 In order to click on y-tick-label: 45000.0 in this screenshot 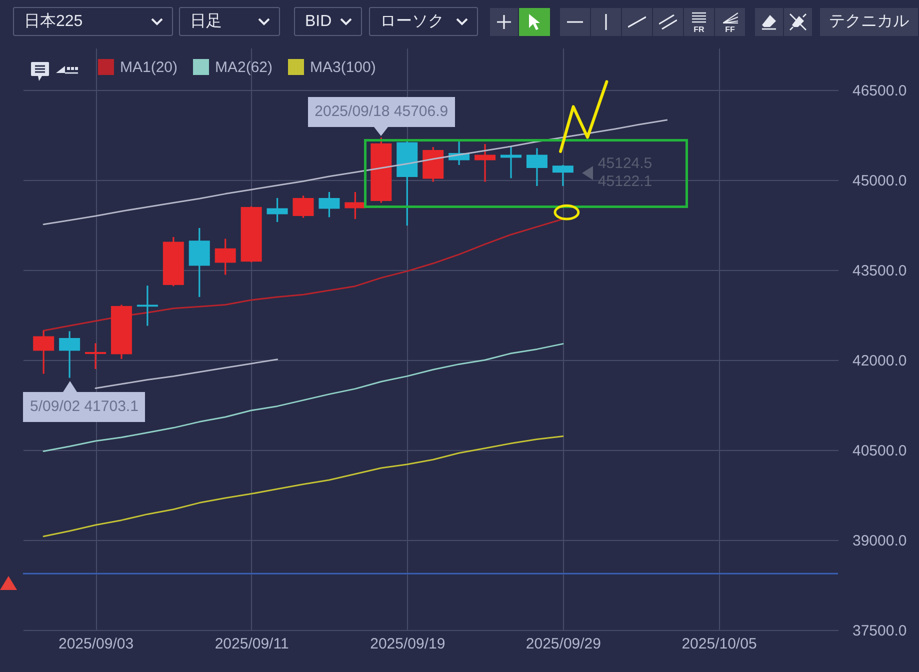, I will do `click(879, 181)`.